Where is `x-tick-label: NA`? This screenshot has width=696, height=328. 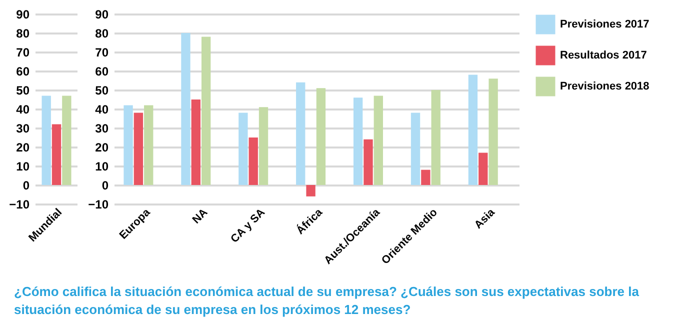
x-tick-label: NA is located at coordinates (200, 216).